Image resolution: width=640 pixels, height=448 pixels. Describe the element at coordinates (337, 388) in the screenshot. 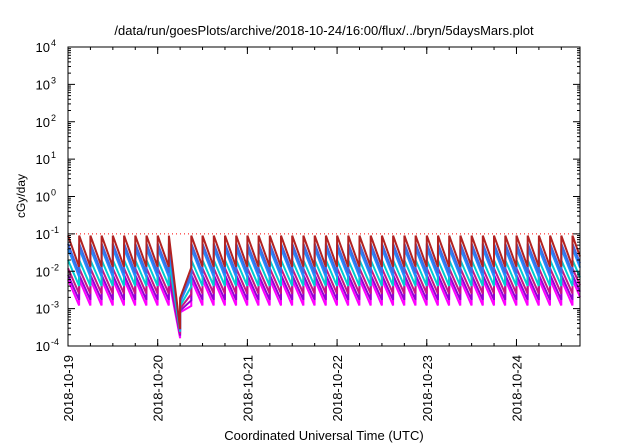

I see `x-tick-label: 2018-10-22` at that location.